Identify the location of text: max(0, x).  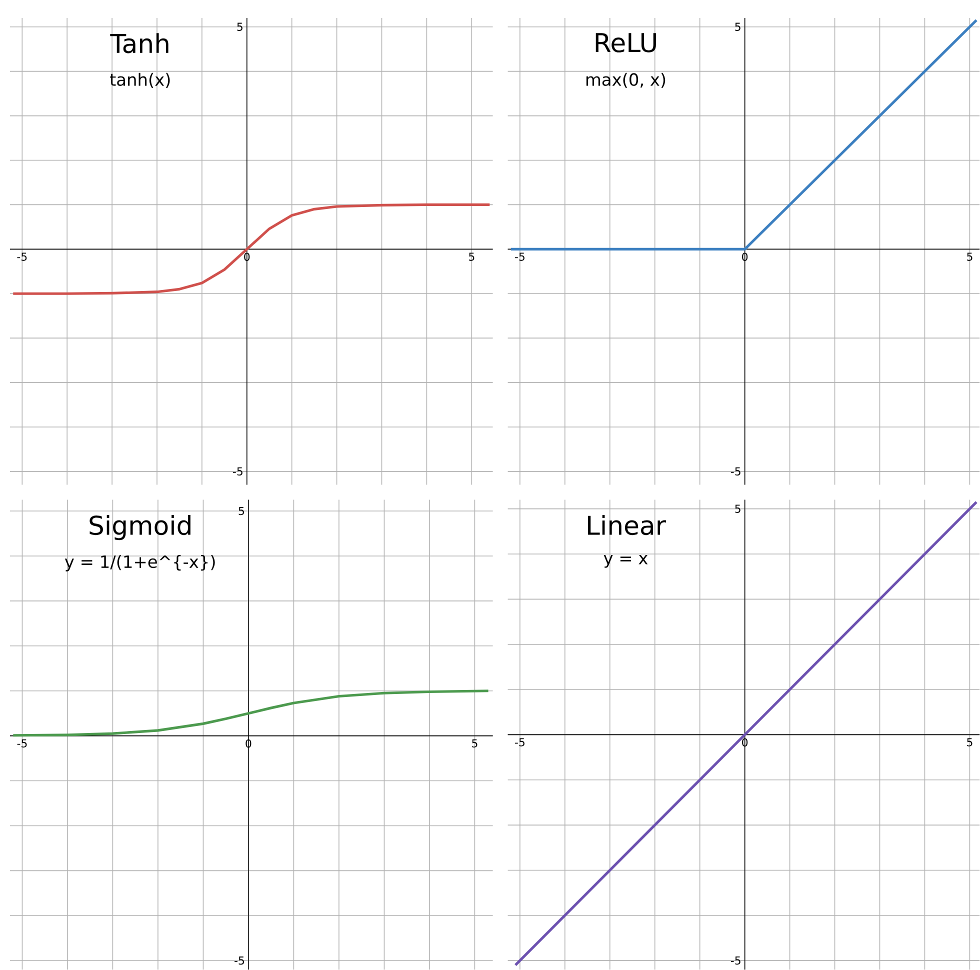
(626, 80).